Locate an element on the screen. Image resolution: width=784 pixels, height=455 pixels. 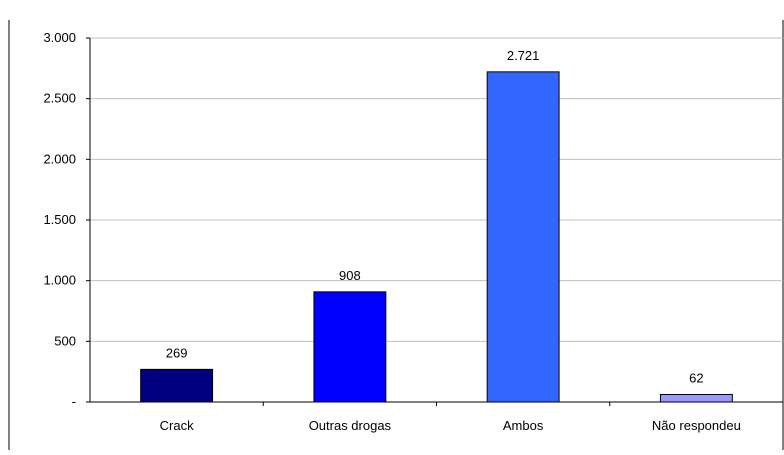
data-label: 2.721 is located at coordinates (523, 55).